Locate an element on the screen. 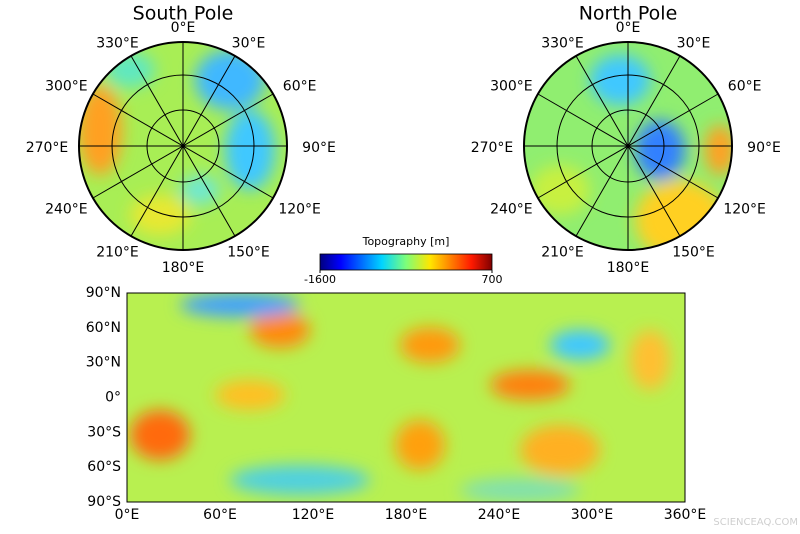 The height and width of the screenshot is (534, 800). map-x-label: 60°E is located at coordinates (220, 515).